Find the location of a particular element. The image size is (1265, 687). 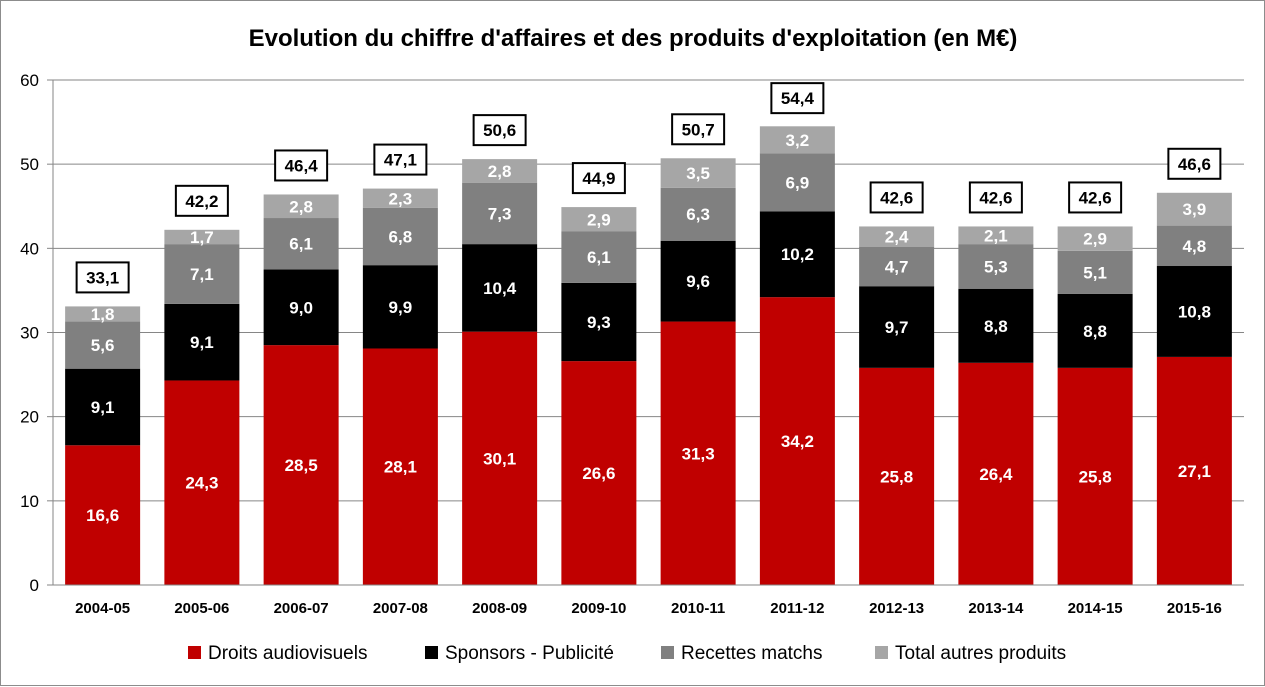

legend-label: Recettes matchs is located at coordinates (752, 653).